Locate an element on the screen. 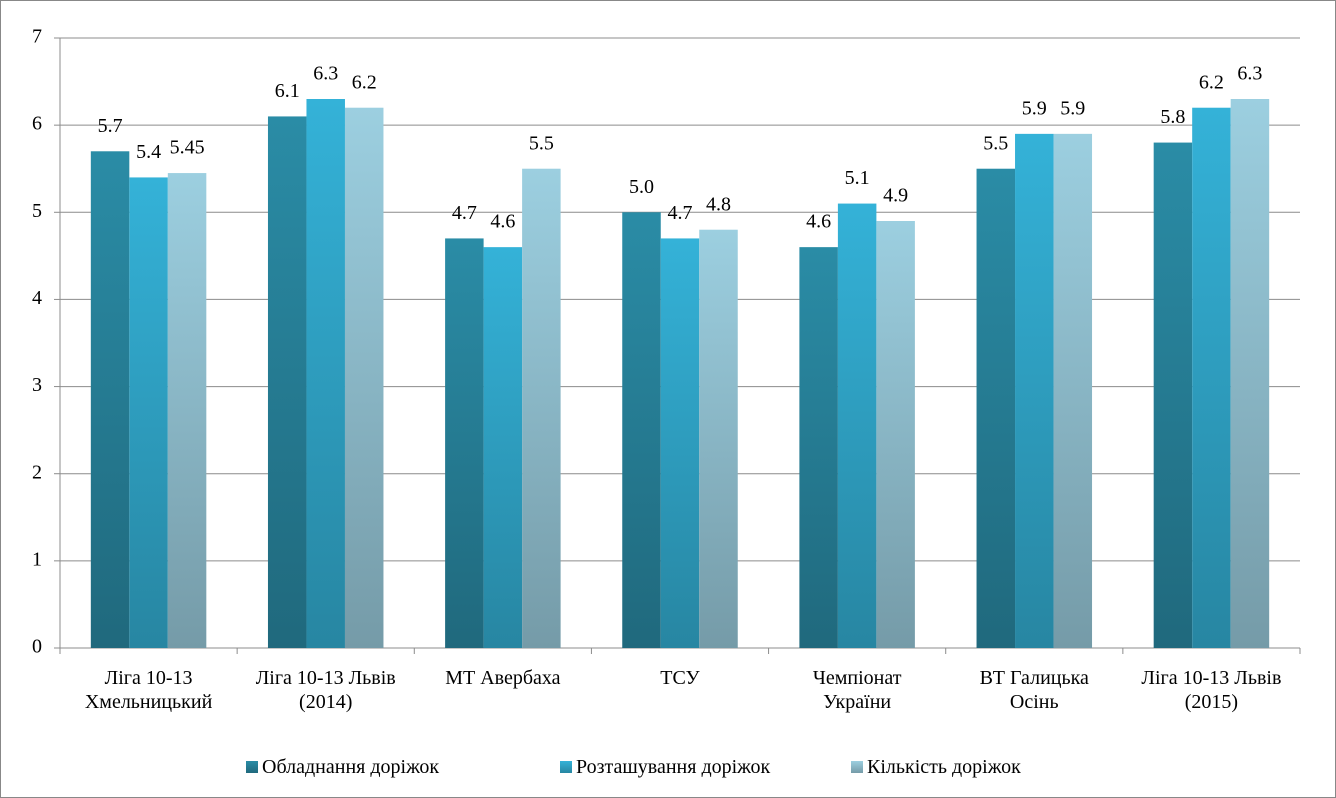 This screenshot has height=798, width=1336. y-tick-label: 2 is located at coordinates (37, 472).